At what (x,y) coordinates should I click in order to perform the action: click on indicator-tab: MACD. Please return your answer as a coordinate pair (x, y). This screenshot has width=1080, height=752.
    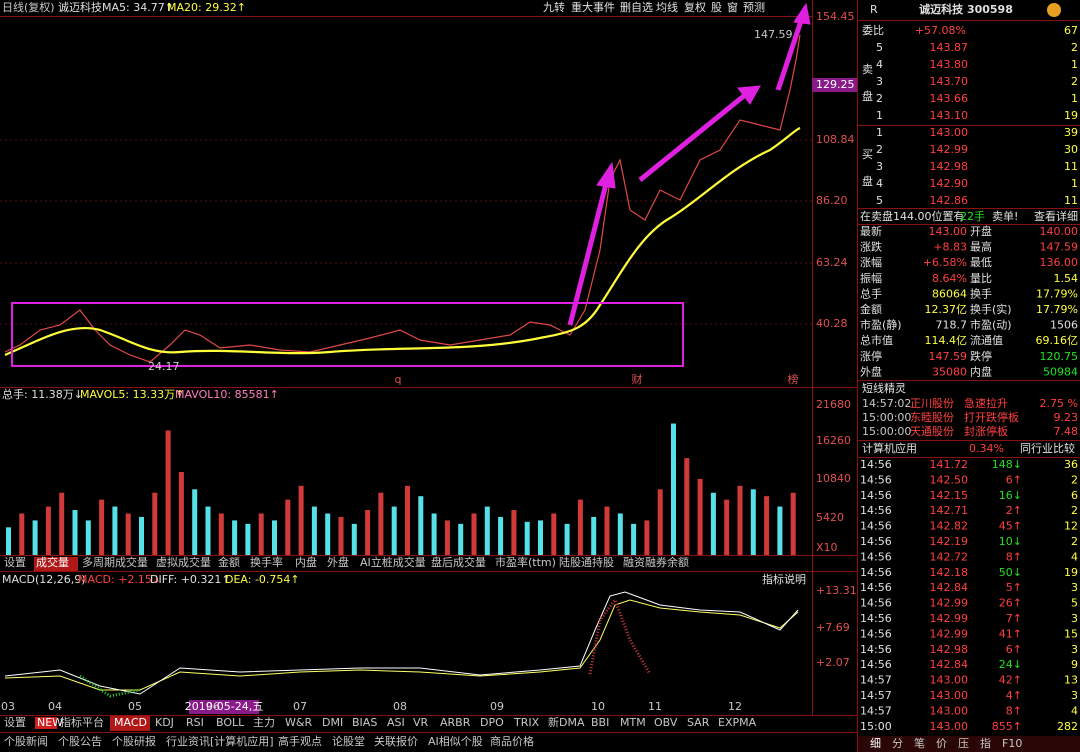
    Looking at the image, I should click on (130, 722).